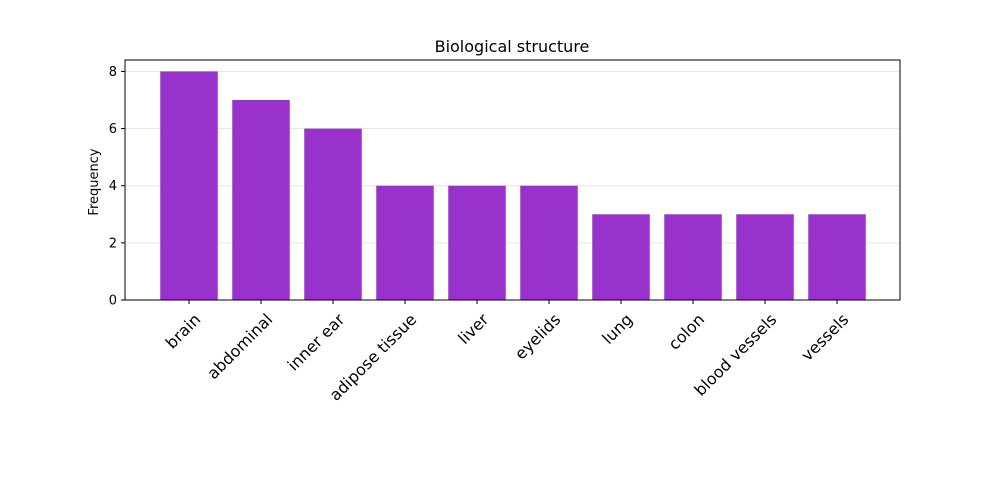 The height and width of the screenshot is (500, 1000). Describe the element at coordinates (189, 185) in the screenshot. I see `bar-brain` at that location.